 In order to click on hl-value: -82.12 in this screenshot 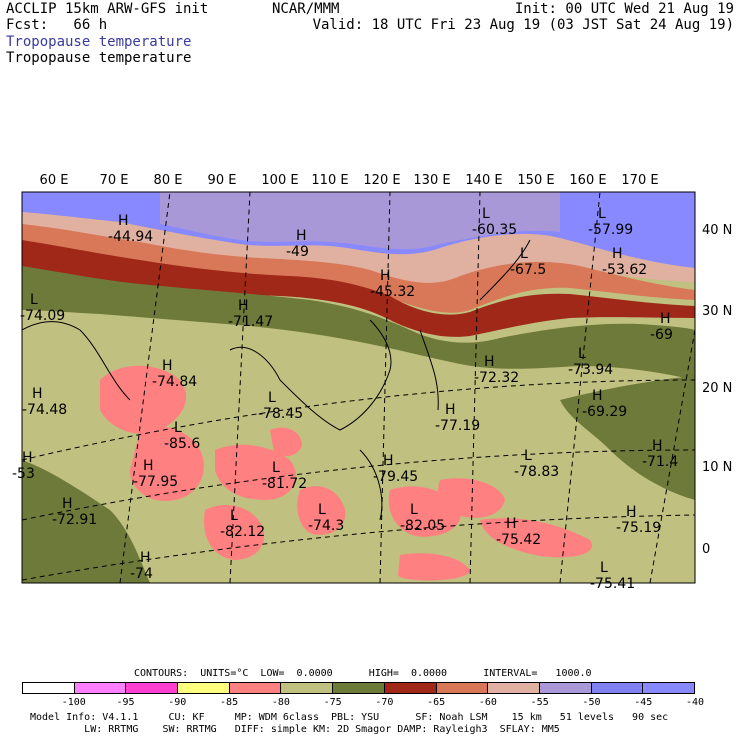, I will do `click(242, 532)`.